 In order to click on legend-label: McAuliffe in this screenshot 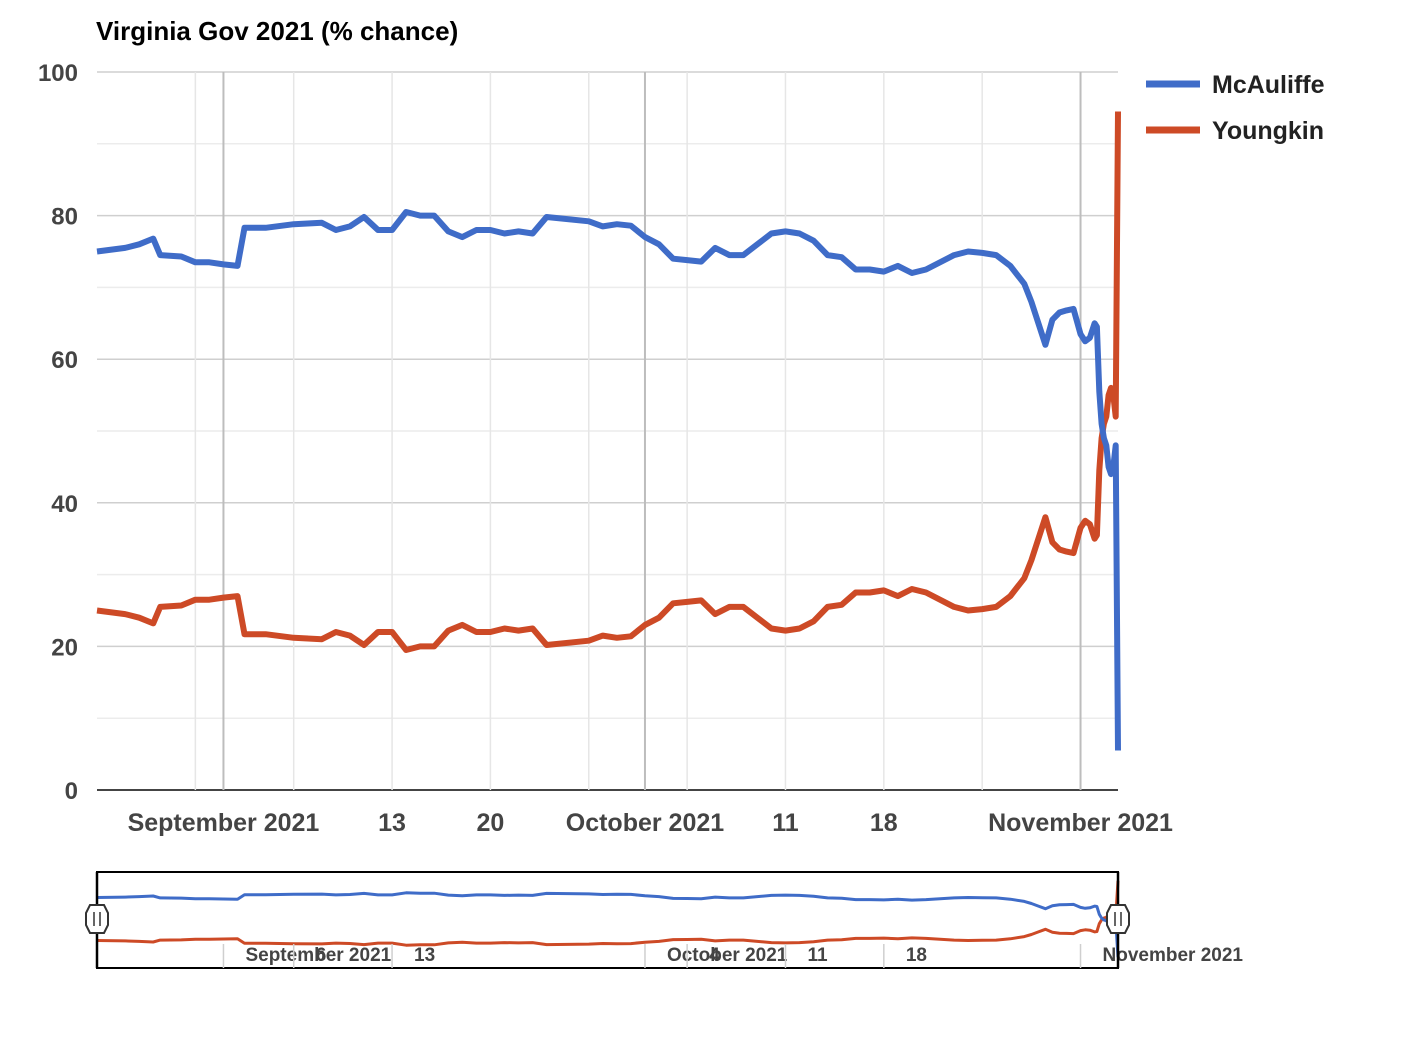, I will do `click(1268, 85)`.